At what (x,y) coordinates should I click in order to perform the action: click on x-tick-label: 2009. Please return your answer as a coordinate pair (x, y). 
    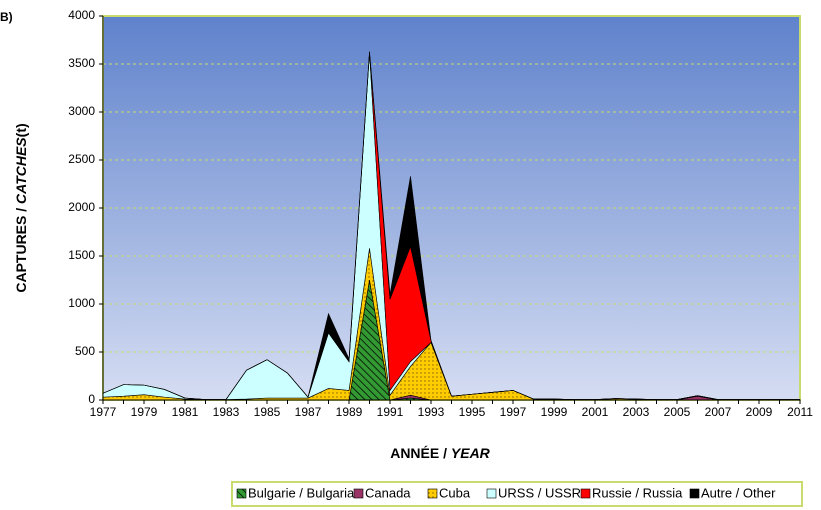
    Looking at the image, I should click on (759, 412).